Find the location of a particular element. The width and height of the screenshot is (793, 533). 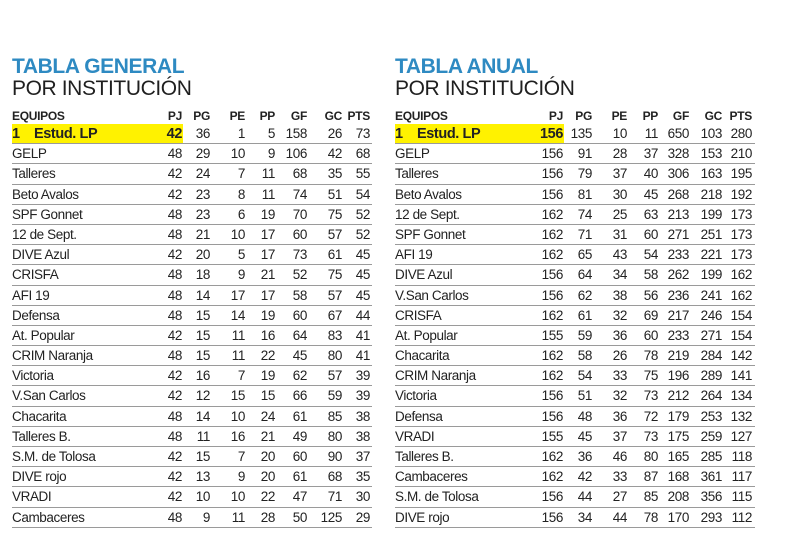

table-row: Cambaceres 162 42 33 87 168 361 117 is located at coordinates (575, 477).